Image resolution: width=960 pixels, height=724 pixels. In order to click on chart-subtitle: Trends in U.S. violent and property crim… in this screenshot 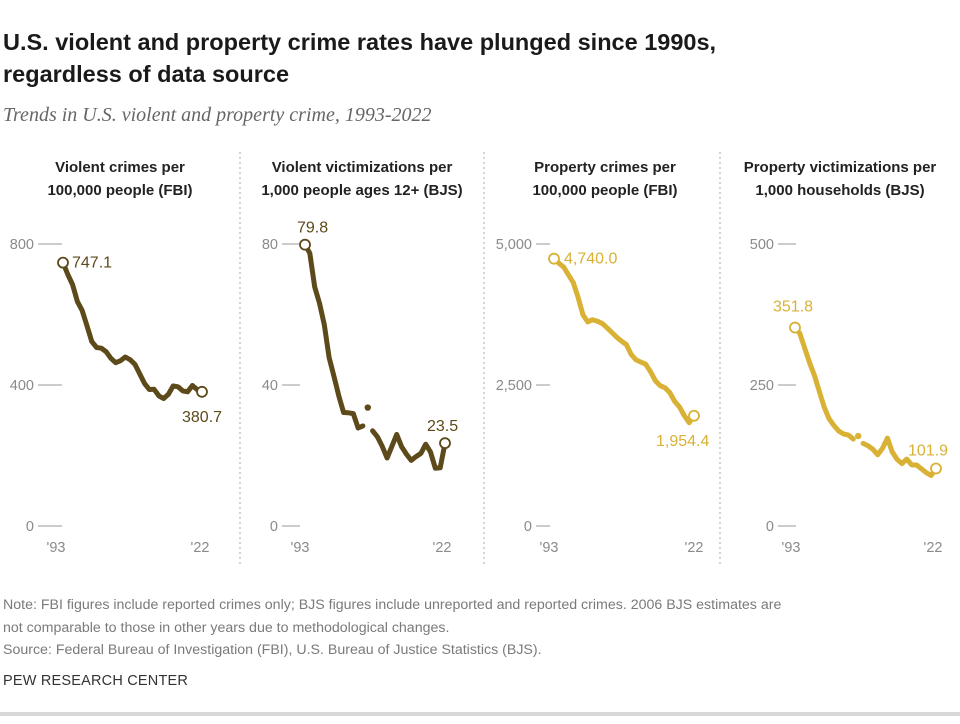, I will do `click(217, 115)`.